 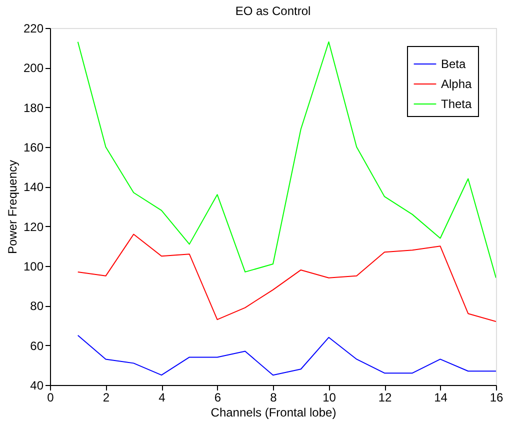 I want to click on y-tick-label: 220, so click(x=33, y=29).